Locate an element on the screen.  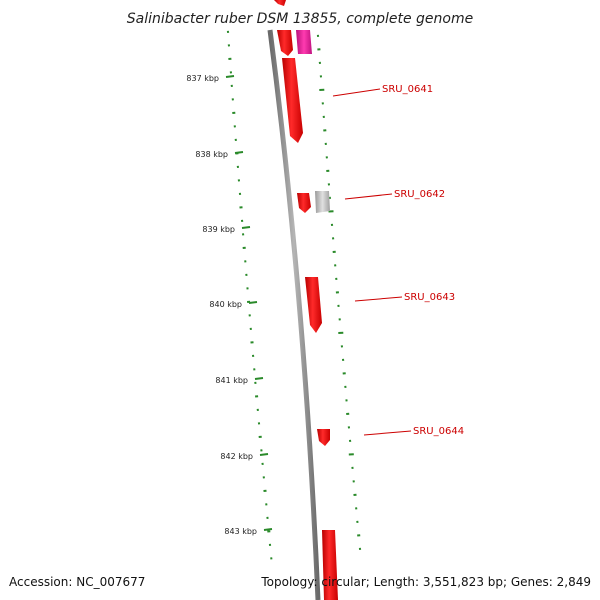
gene-label-sru-0644: SRU_0644 is located at coordinates (438, 431).